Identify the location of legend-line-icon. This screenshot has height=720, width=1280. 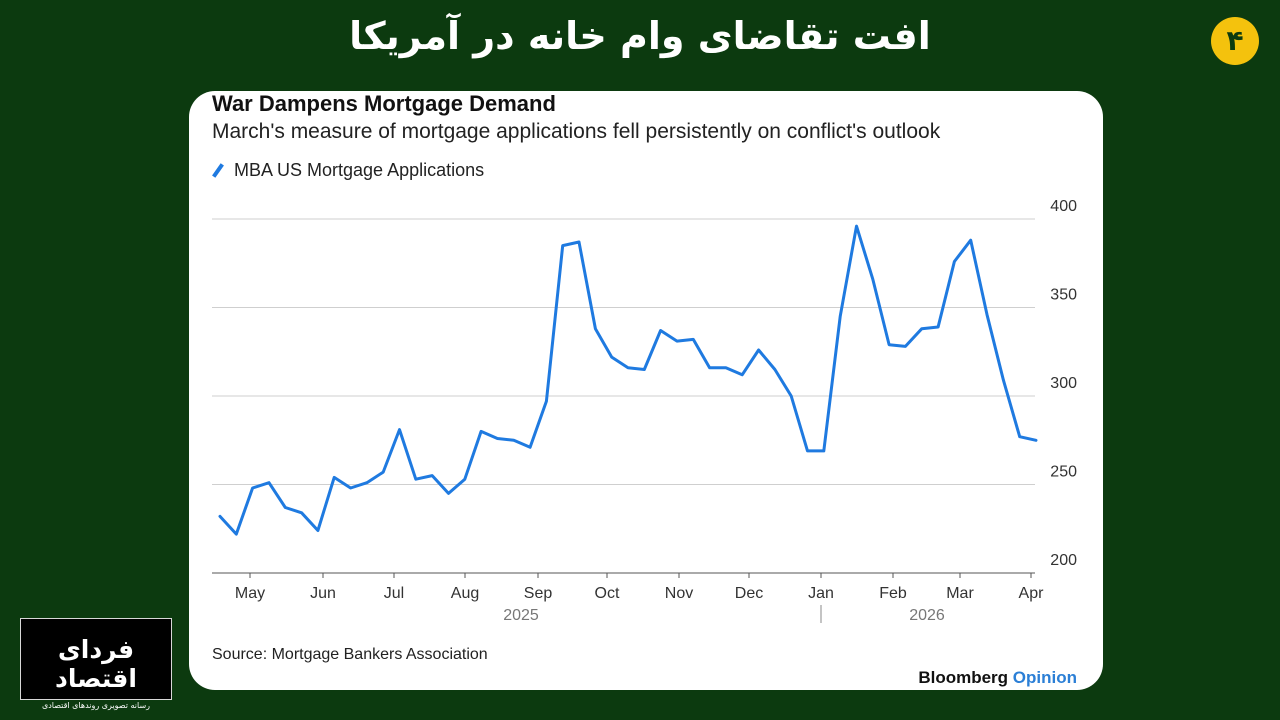
(218, 170).